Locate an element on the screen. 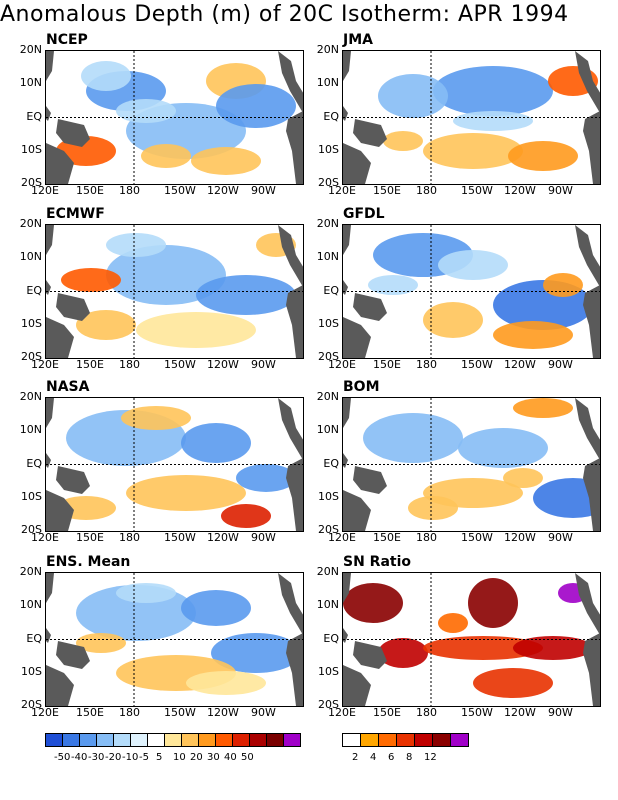 The image size is (618, 800). colorbar-tick-label: 6 is located at coordinates (391, 757).